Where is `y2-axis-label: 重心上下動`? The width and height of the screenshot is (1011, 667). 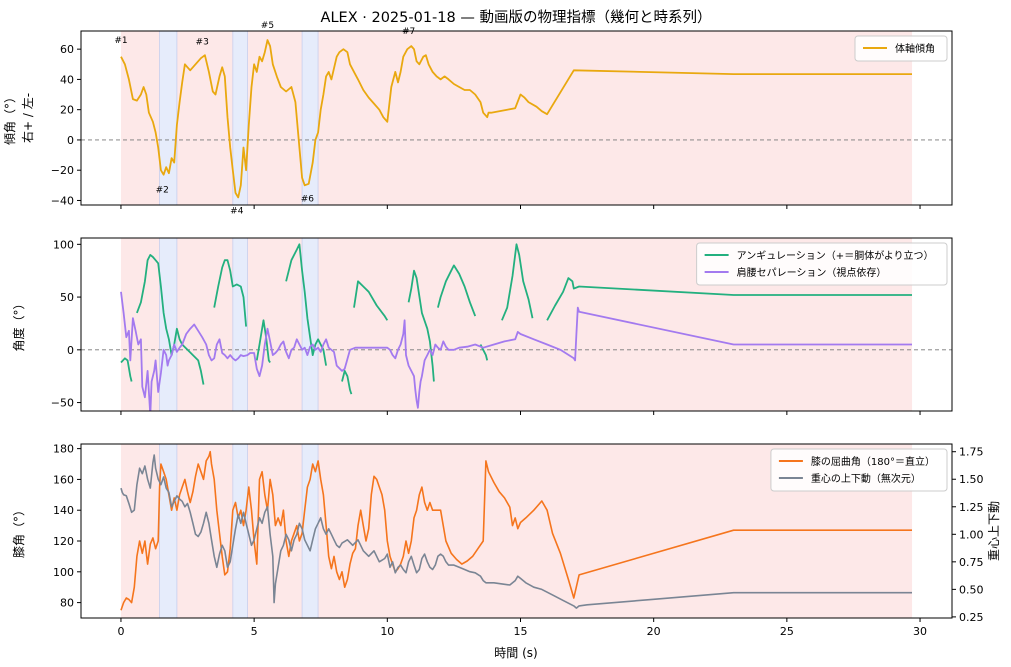
y2-axis-label: 重心上下動 is located at coordinates (994, 531).